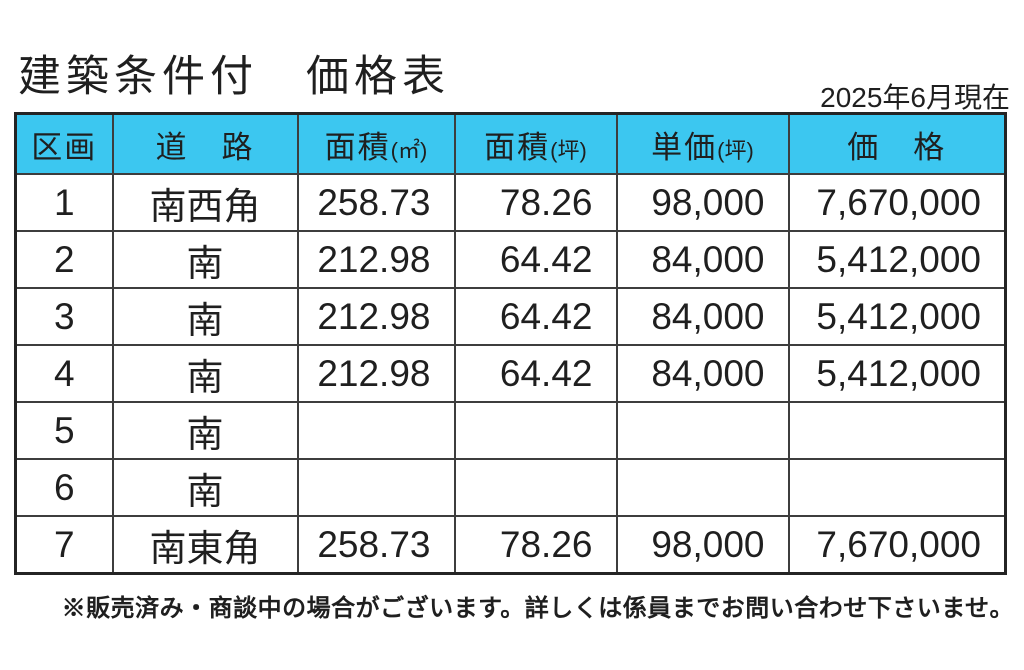 This screenshot has width=1024, height=670. What do you see at coordinates (64, 373) in the screenshot?
I see `lot-cell: 4` at bounding box center [64, 373].